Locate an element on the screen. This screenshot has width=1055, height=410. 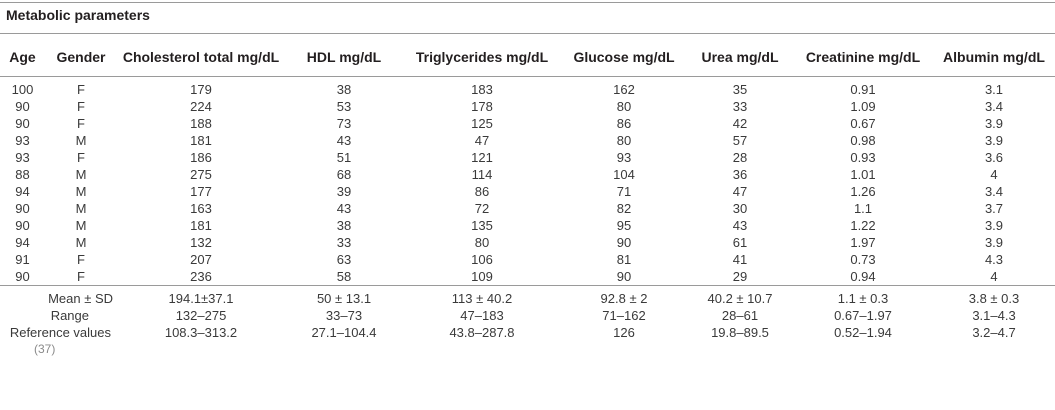
value-cell: 4.3 is located at coordinates (994, 259).